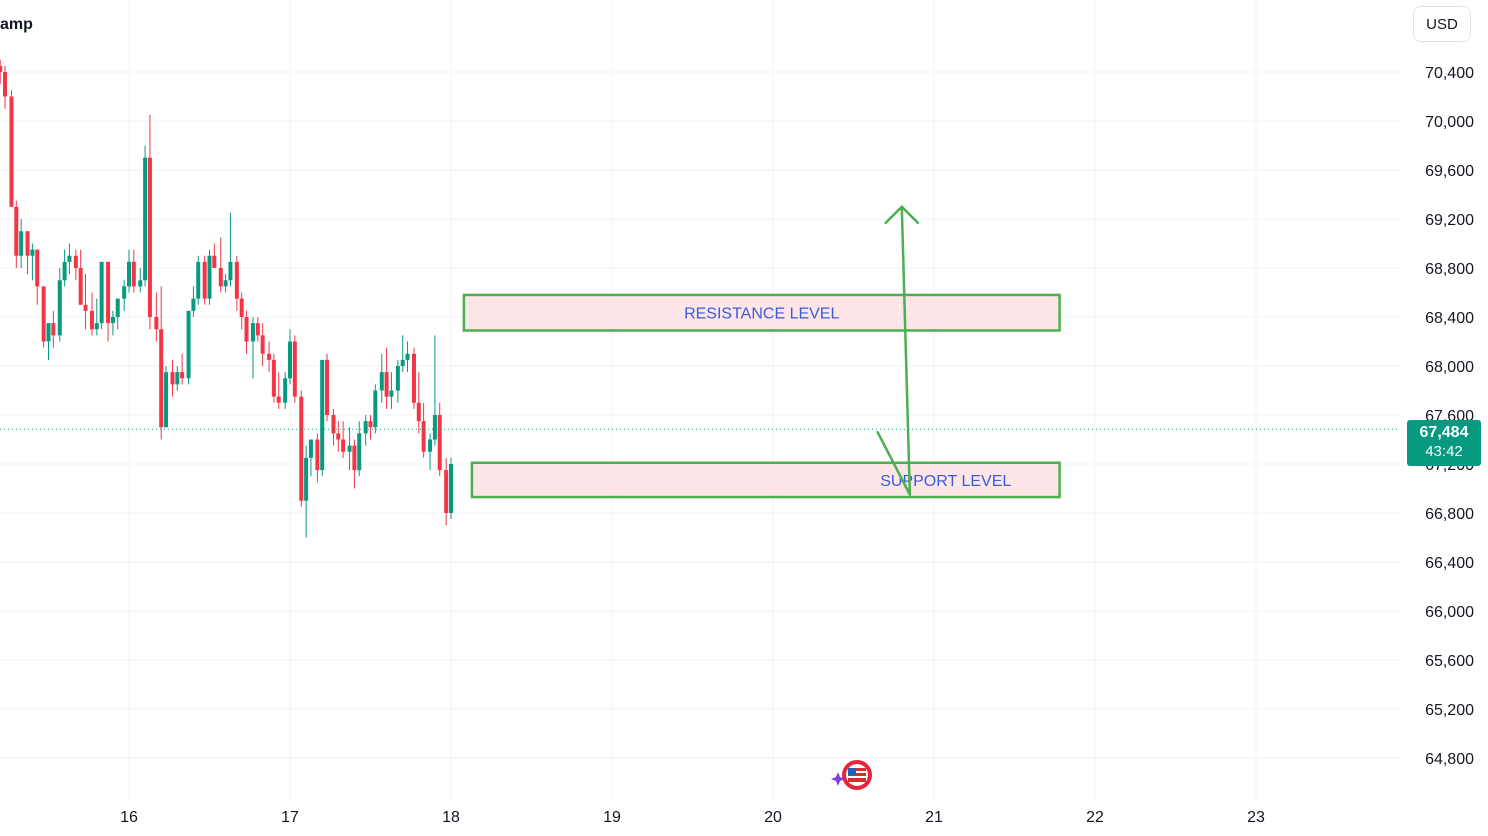 Image resolution: width=1488 pixels, height=836 pixels. I want to click on x-tick-label: 23, so click(1256, 817).